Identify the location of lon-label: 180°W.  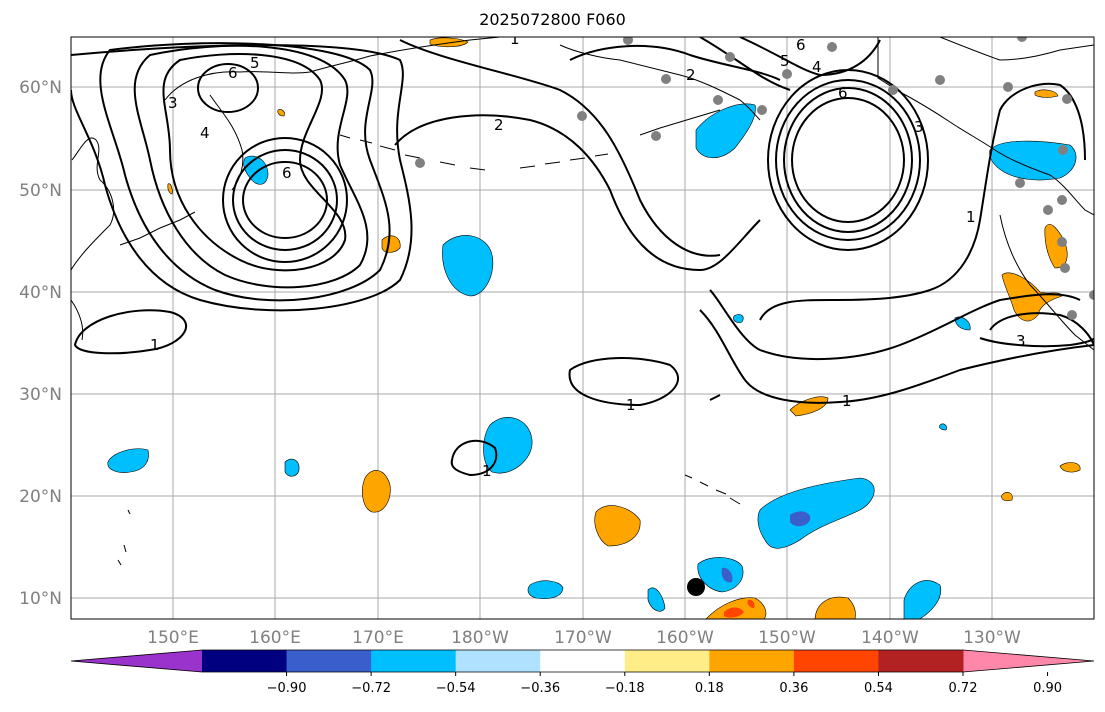
(480, 638).